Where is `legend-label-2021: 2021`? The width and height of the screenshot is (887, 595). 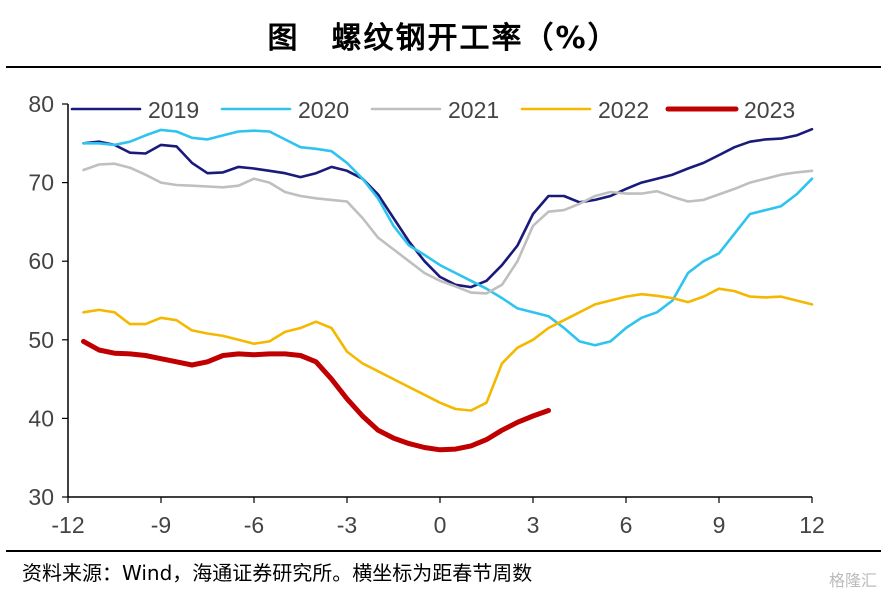
legend-label-2021: 2021 is located at coordinates (473, 110).